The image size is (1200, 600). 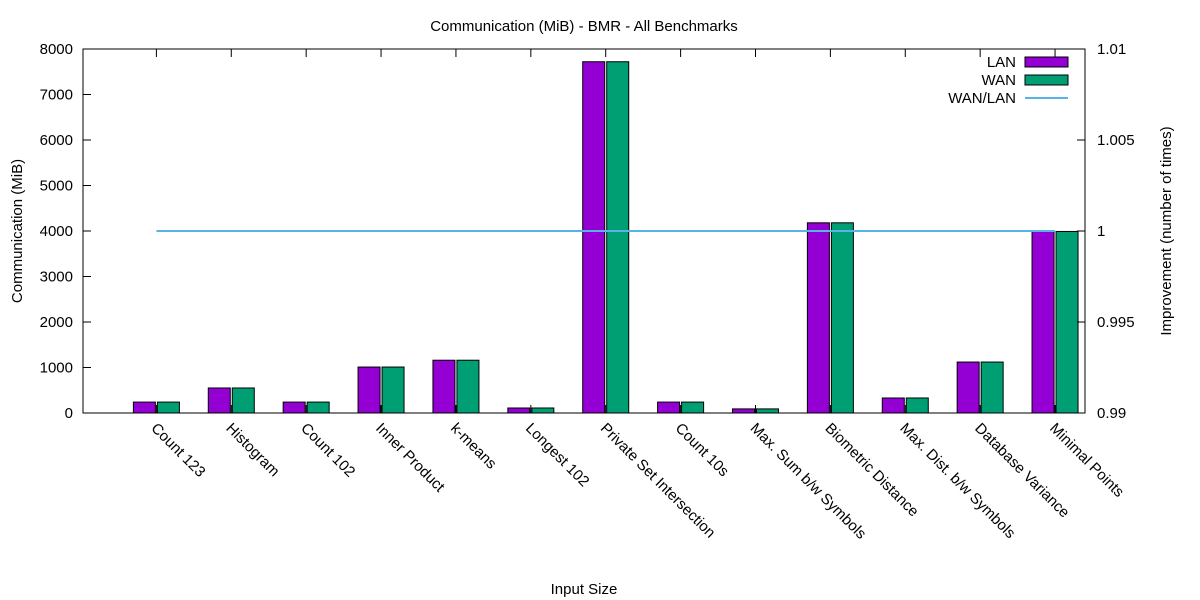 I want to click on y-tick-label: 5000, so click(x=56, y=186).